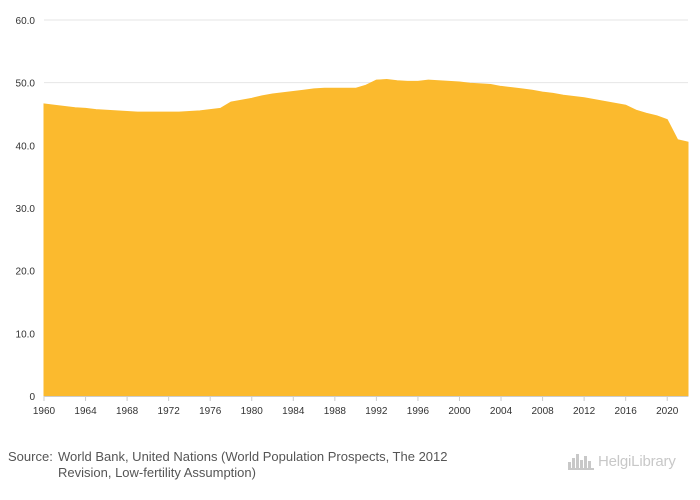  What do you see at coordinates (667, 411) in the screenshot?
I see `x-tick-label-2020: 2020` at bounding box center [667, 411].